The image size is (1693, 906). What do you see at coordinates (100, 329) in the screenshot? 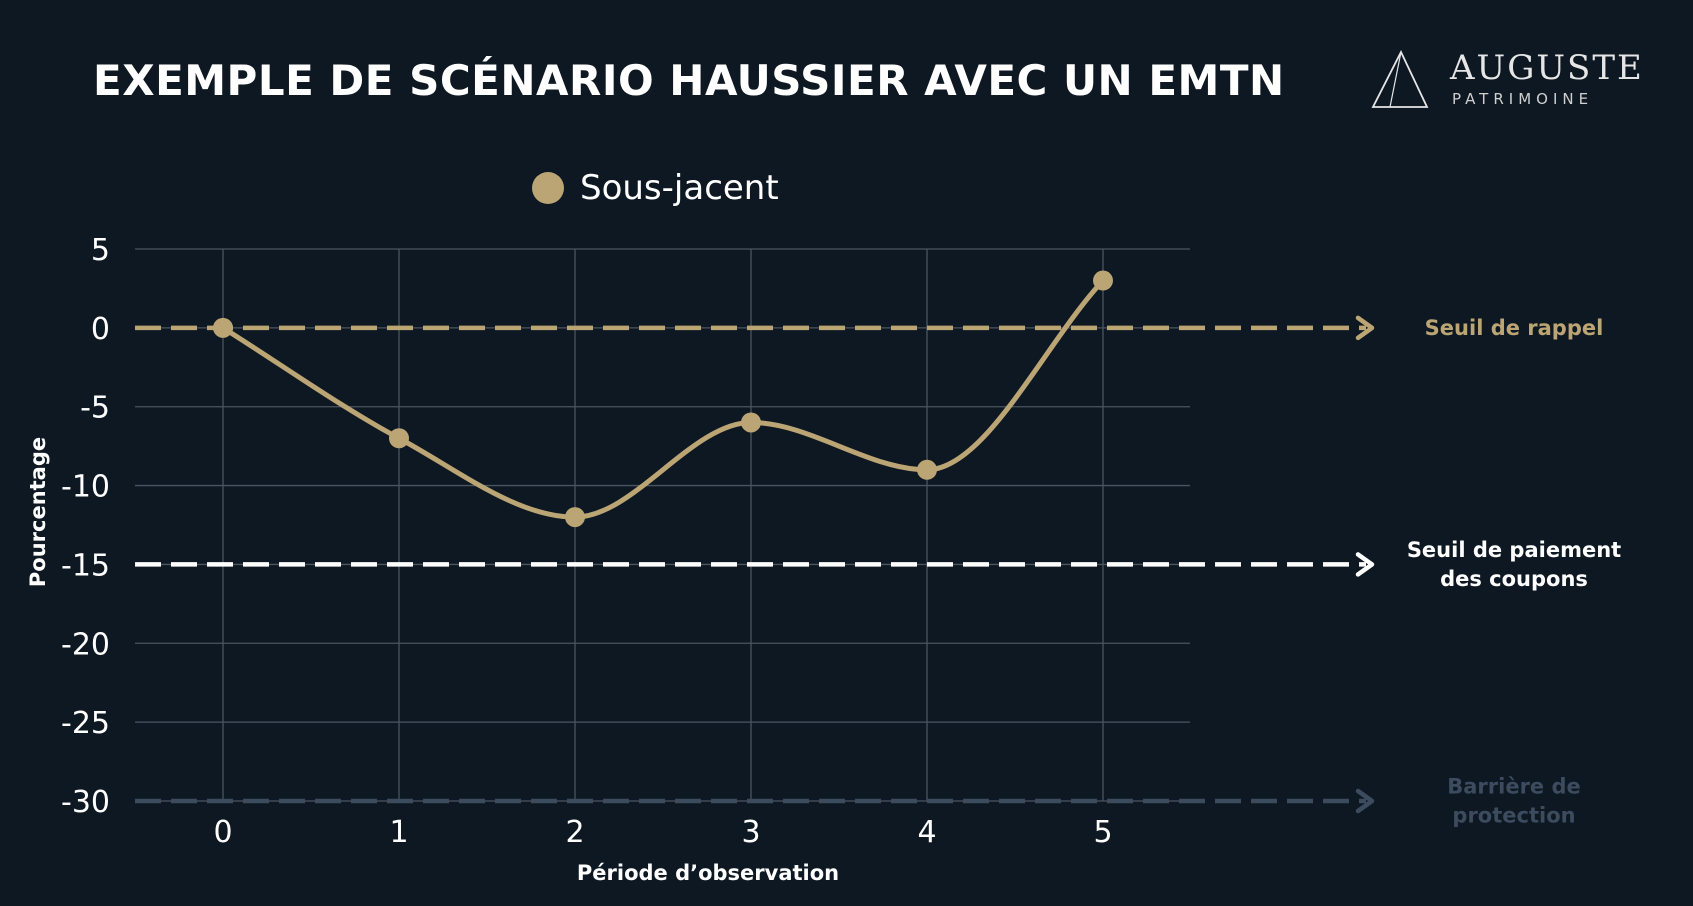
I see `y-tick-label: 0` at bounding box center [100, 329].